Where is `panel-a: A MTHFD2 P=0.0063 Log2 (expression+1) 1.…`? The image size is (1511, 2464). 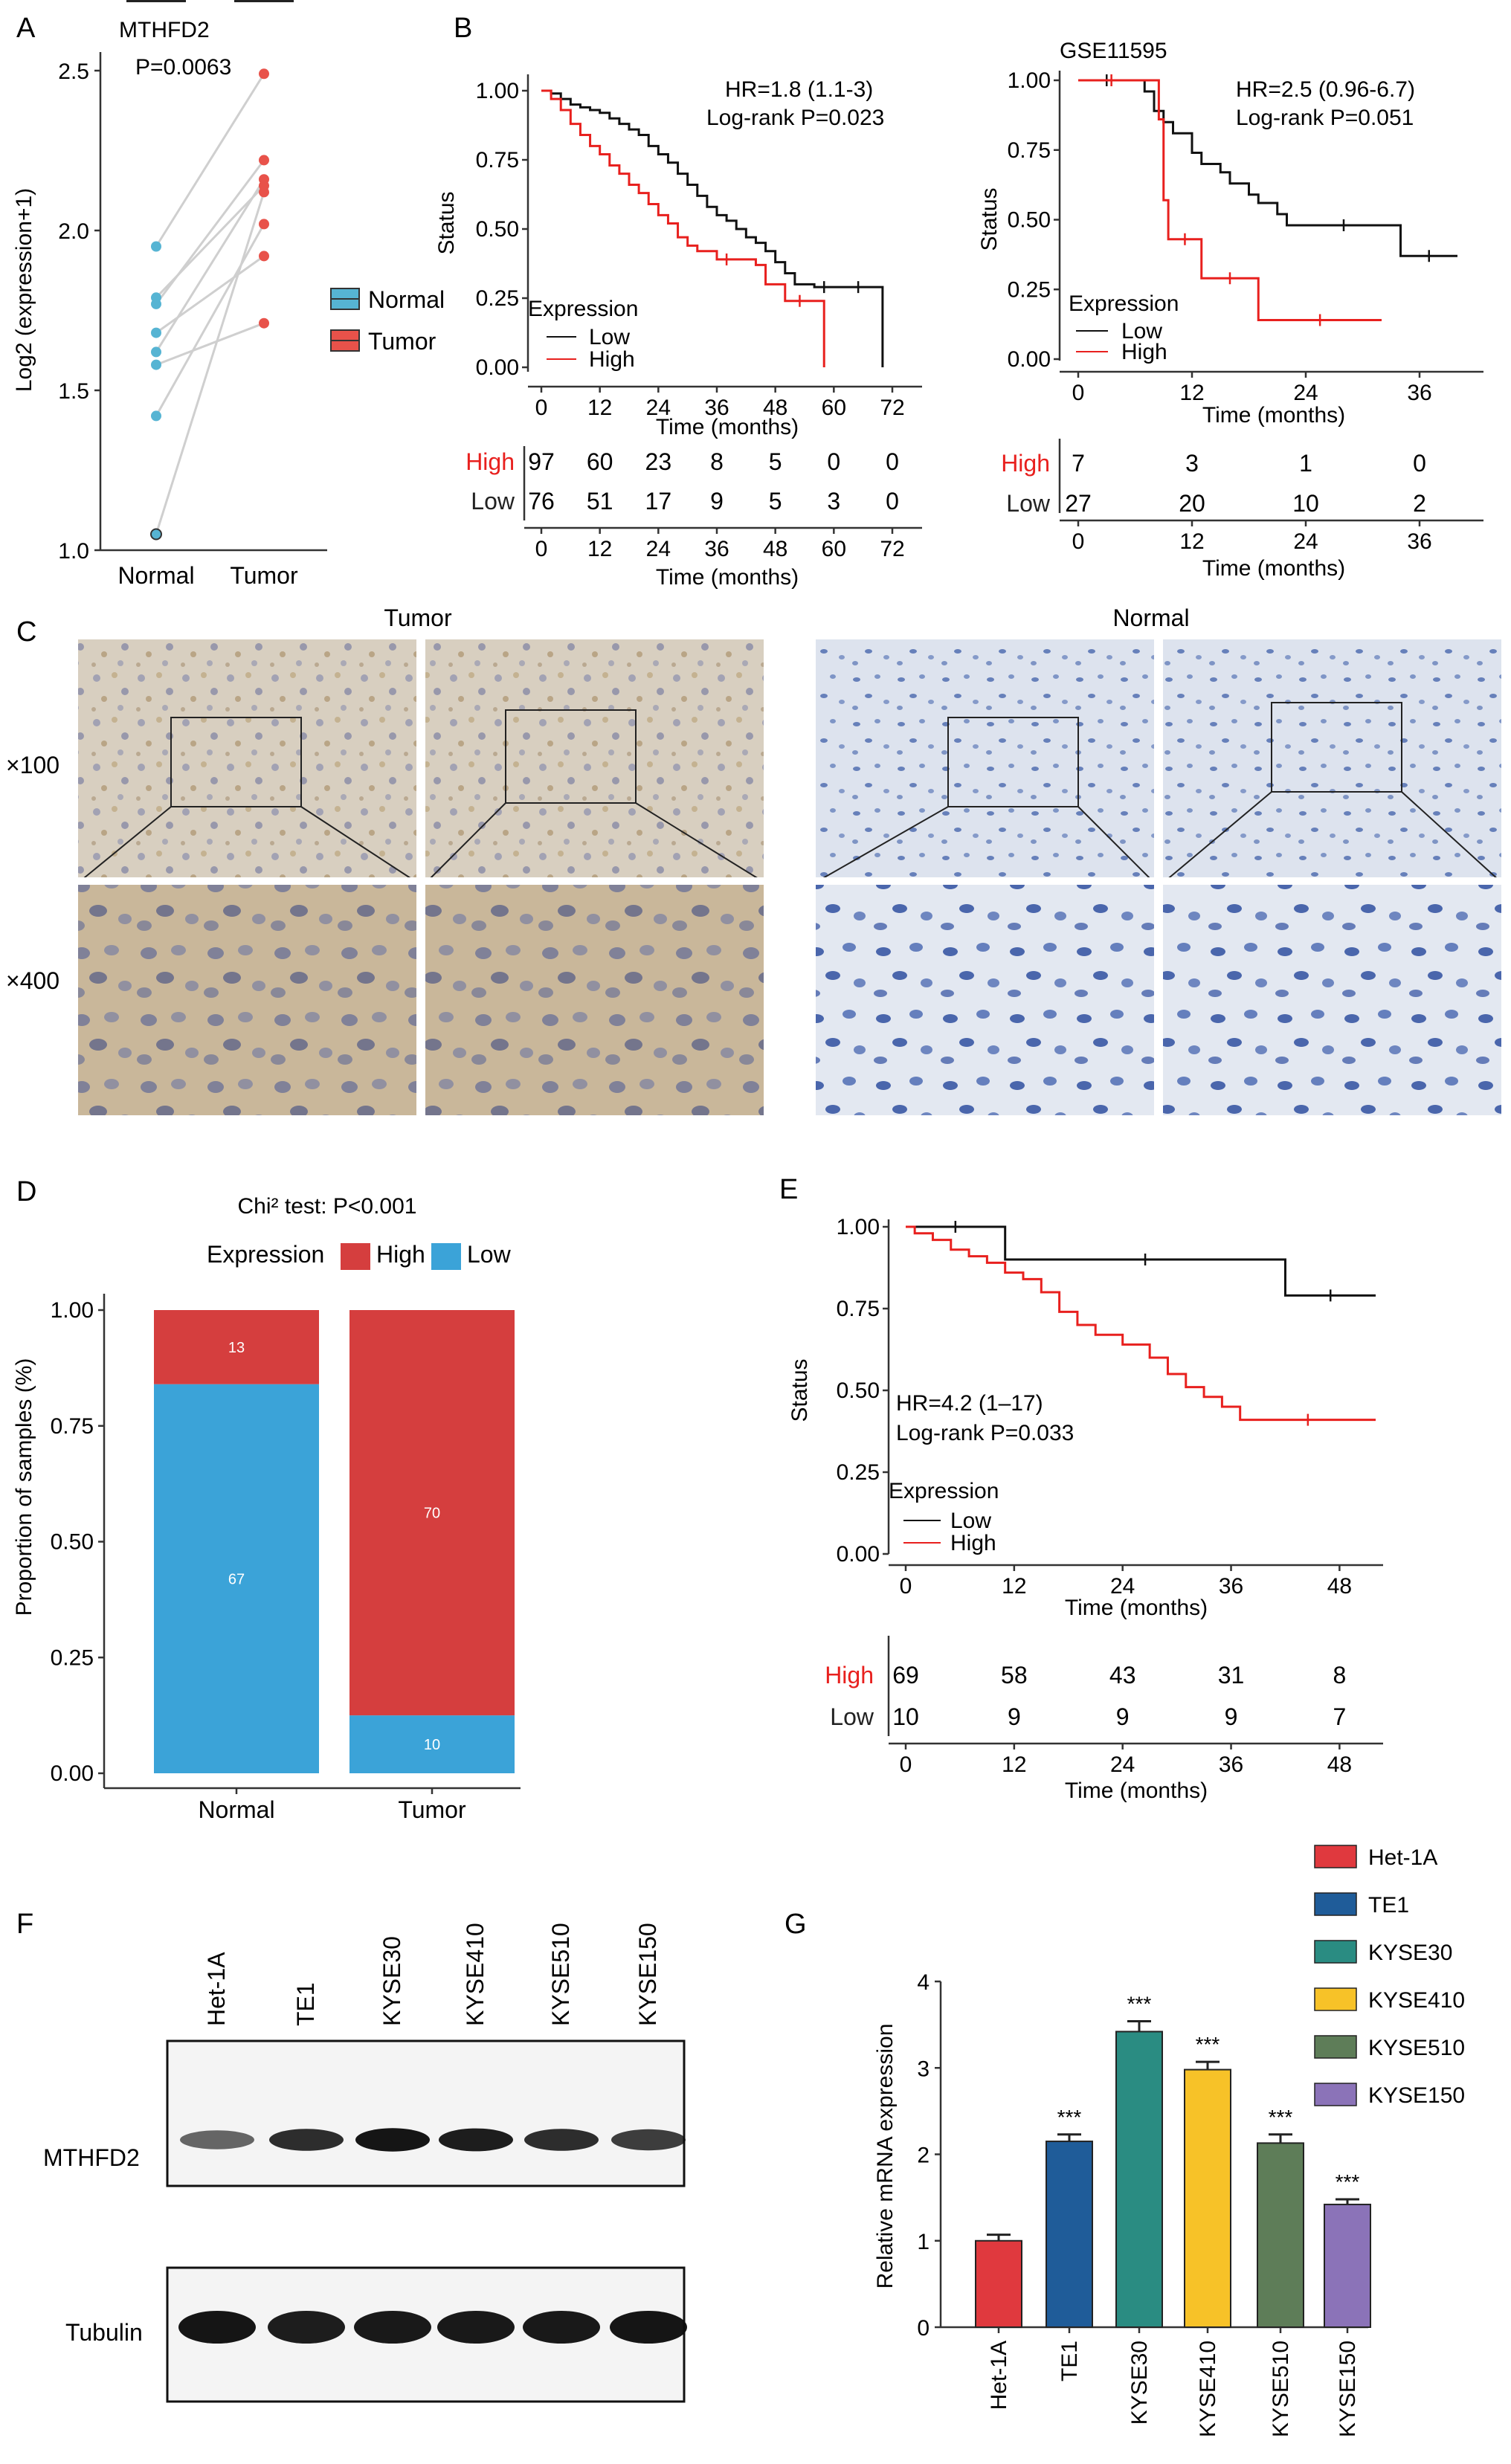 panel-a: A MTHFD2 P=0.0063 Log2 (expression+1) 1.… is located at coordinates (229, 294).